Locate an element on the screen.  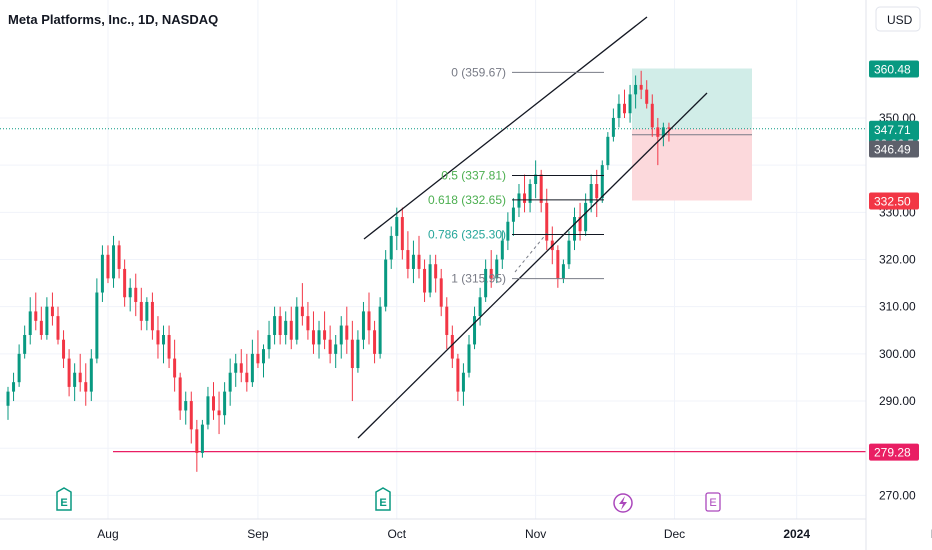
x-tick-label: Nov is located at coordinates (535, 534).